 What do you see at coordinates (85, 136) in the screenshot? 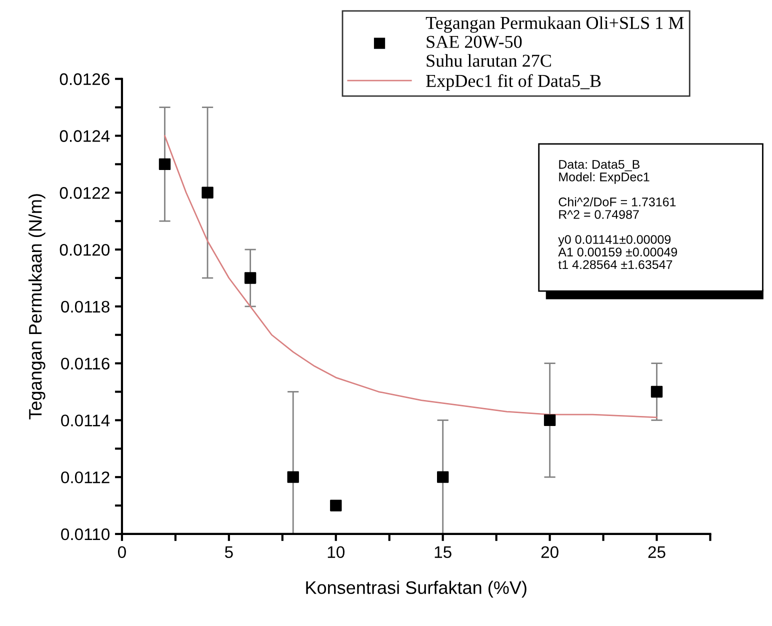
I see `y-tick-label: 0.0124` at bounding box center [85, 136].